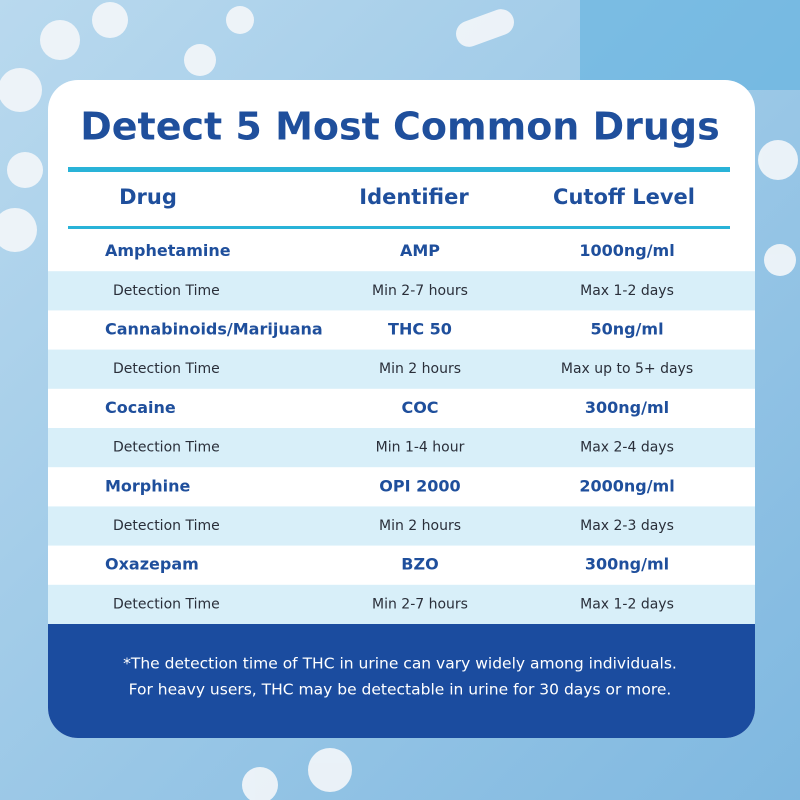 The height and width of the screenshot is (800, 800). I want to click on drug-cell: OPI 2000, so click(419, 485).